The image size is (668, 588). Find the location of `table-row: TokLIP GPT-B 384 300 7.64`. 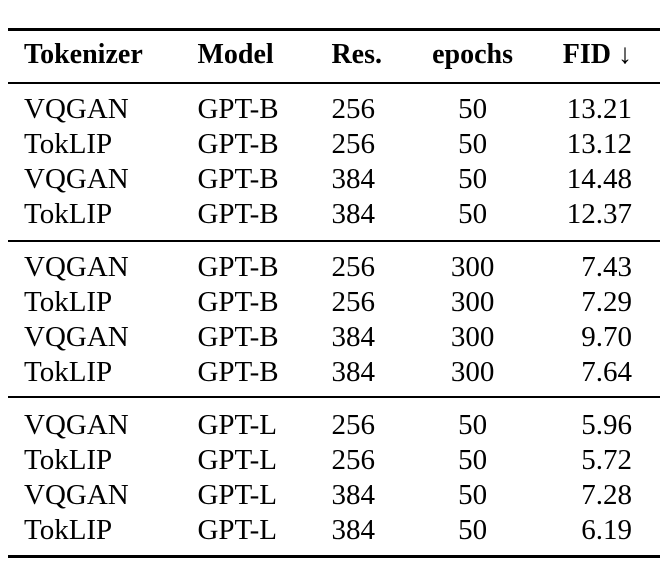

table-row: TokLIP GPT-B 384 300 7.64 is located at coordinates (334, 376).